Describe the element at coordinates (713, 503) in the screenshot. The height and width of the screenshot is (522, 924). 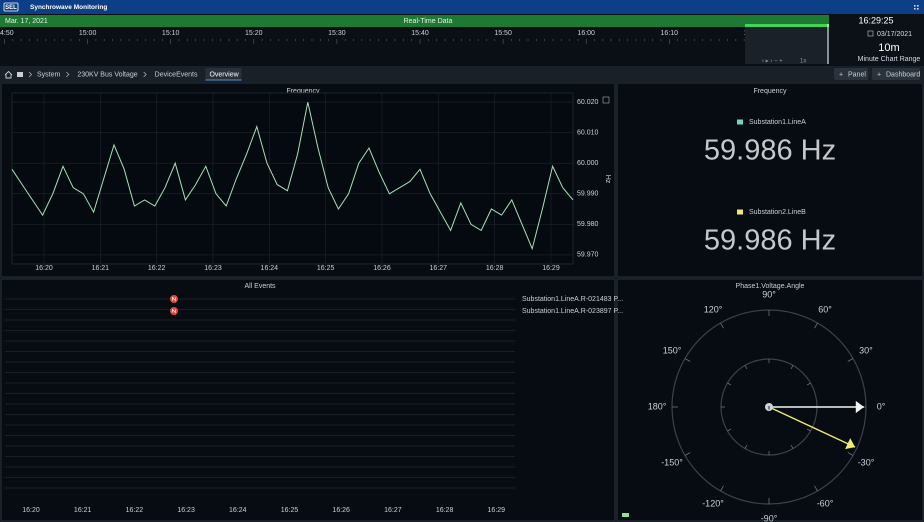
I see `angle-label: -120°` at that location.